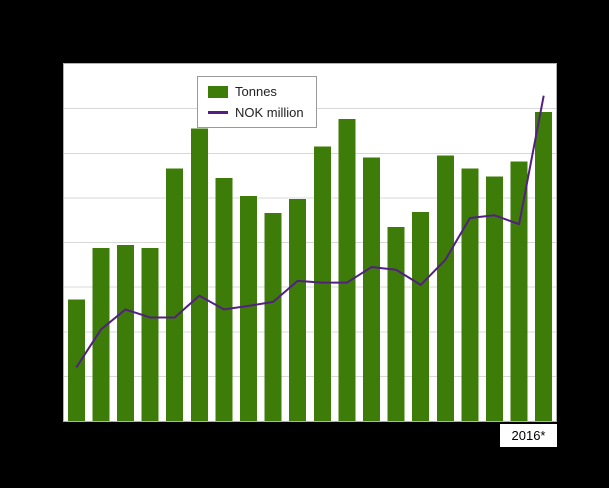 The height and width of the screenshot is (488, 609). What do you see at coordinates (218, 112) in the screenshot?
I see `nok-million-line-swatch-icon` at bounding box center [218, 112].